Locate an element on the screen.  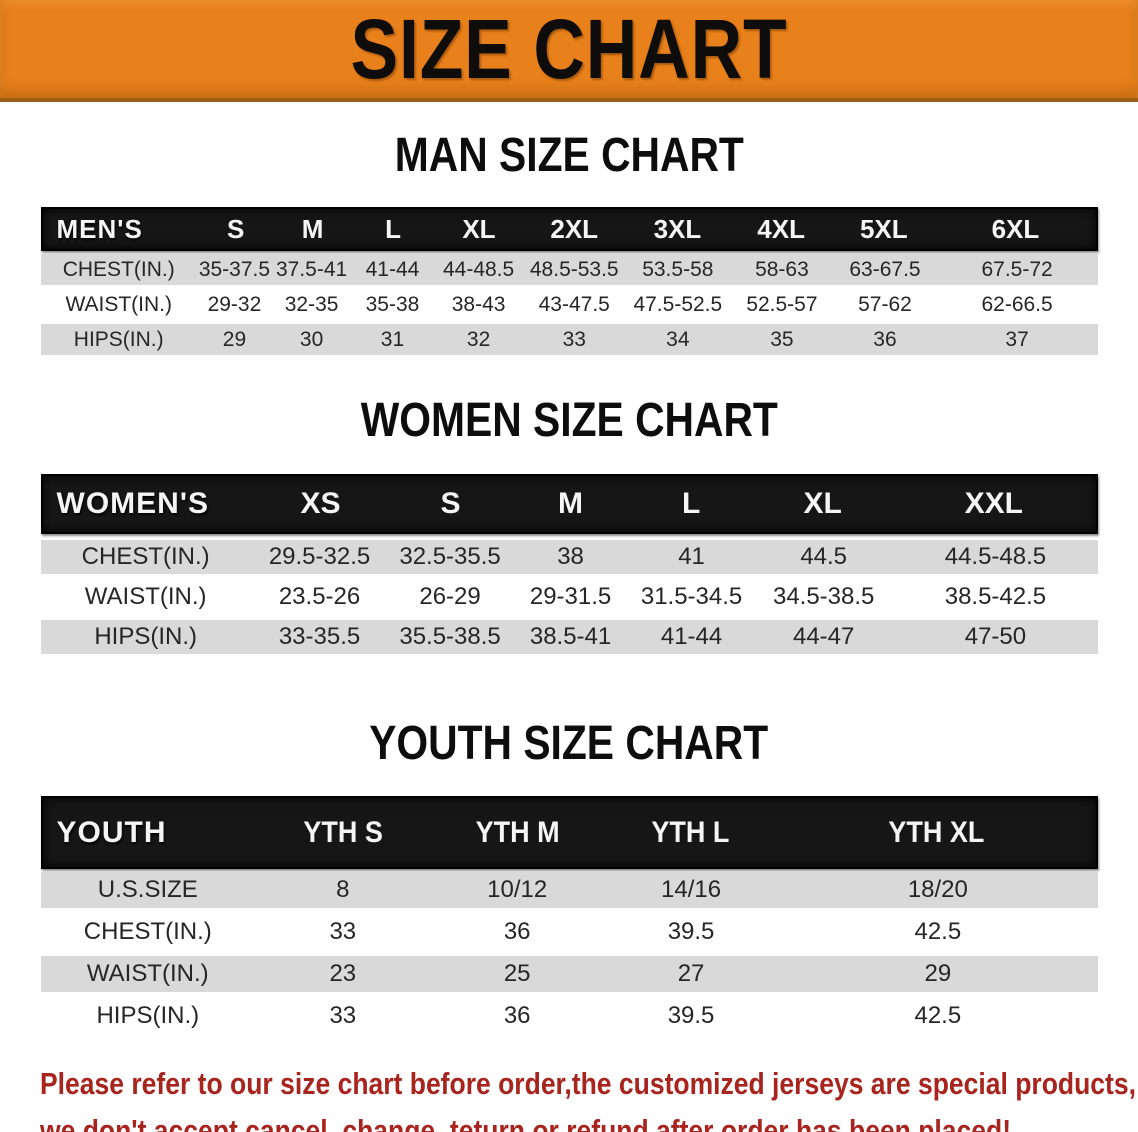
cell-value: 31.5-34.5 is located at coordinates (691, 596).